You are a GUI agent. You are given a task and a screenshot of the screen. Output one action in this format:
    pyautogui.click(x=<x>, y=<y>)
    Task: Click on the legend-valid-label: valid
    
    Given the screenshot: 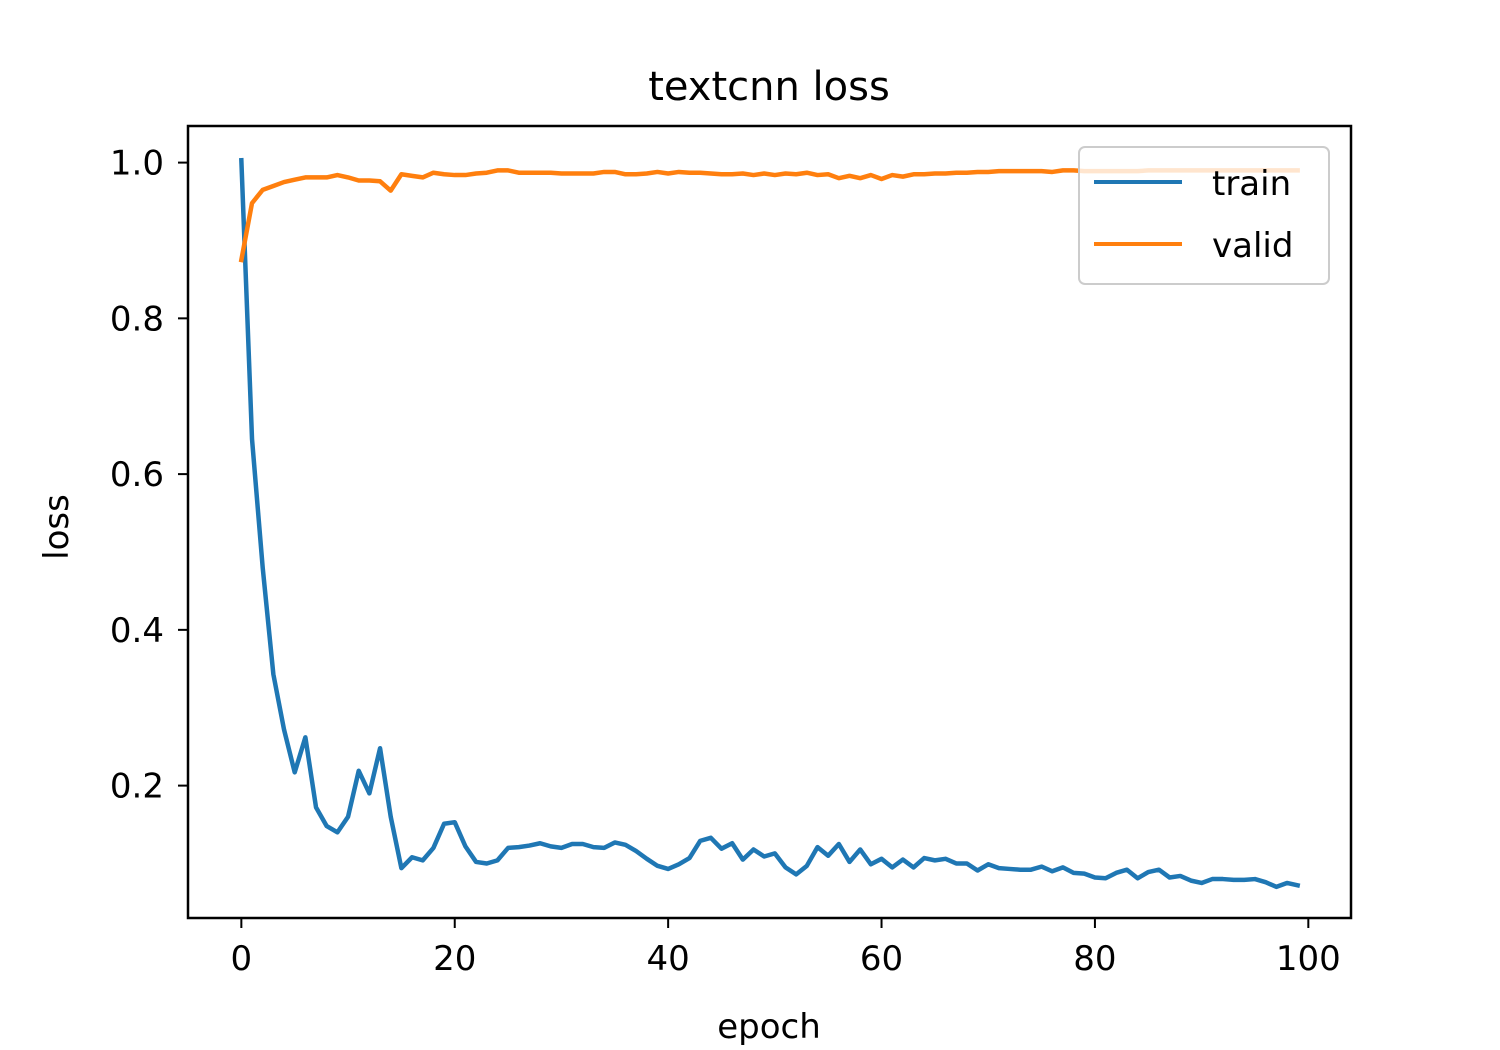 What is the action you would take?
    pyautogui.click(x=1252, y=246)
    